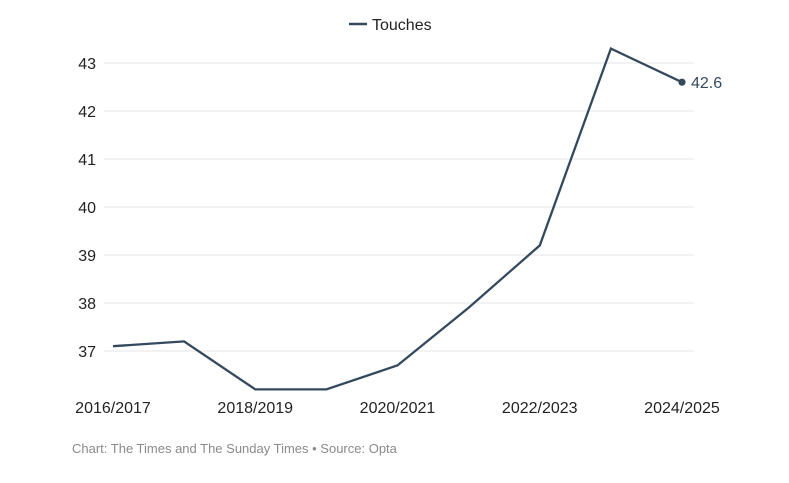 The width and height of the screenshot is (789, 483). I want to click on x-tick-label-2020-2021: 2020/2021, so click(398, 408).